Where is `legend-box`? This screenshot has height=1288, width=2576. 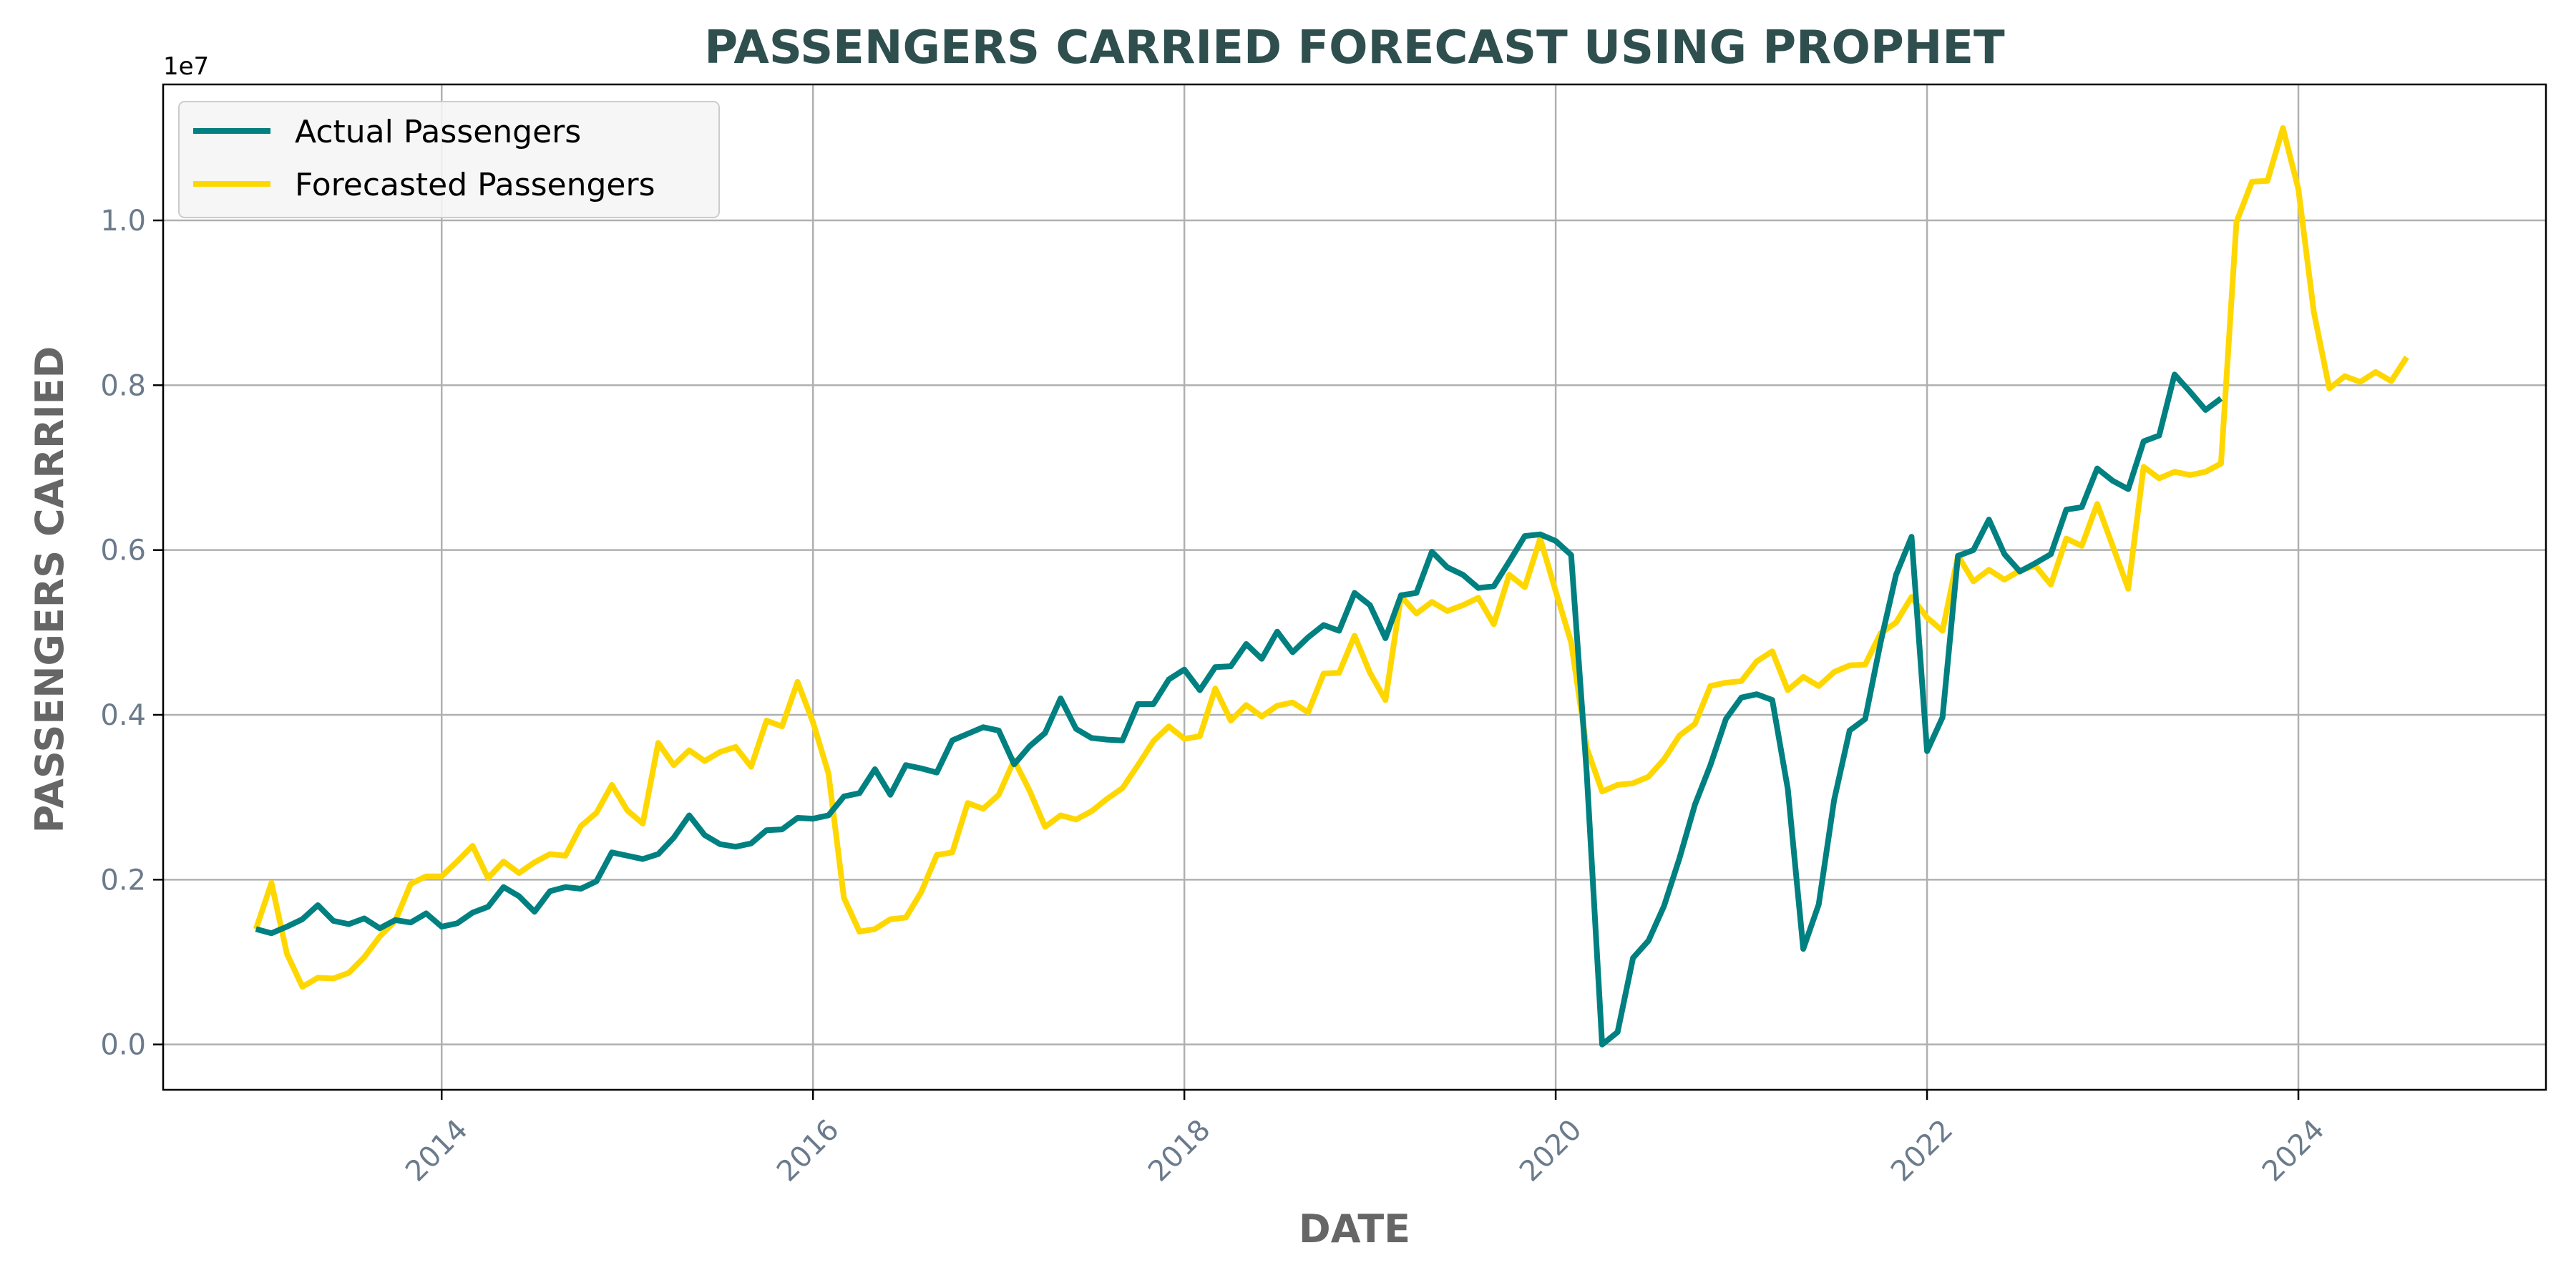
legend-box is located at coordinates (449, 159).